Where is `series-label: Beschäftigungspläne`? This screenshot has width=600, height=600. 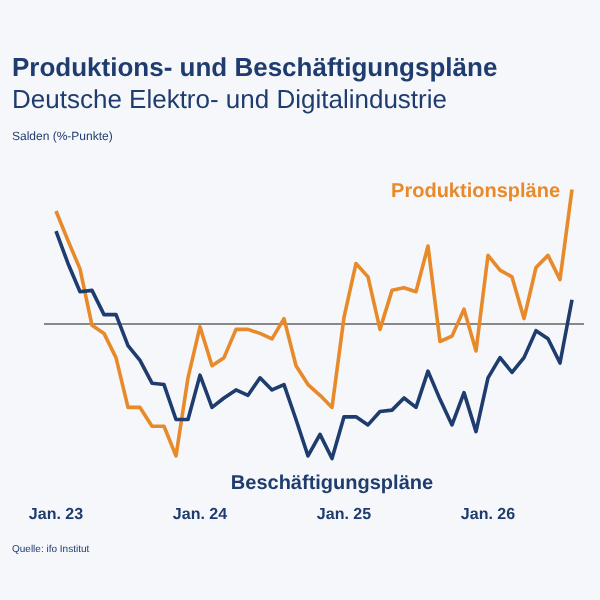 series-label: Beschäftigungspläne is located at coordinates (332, 483).